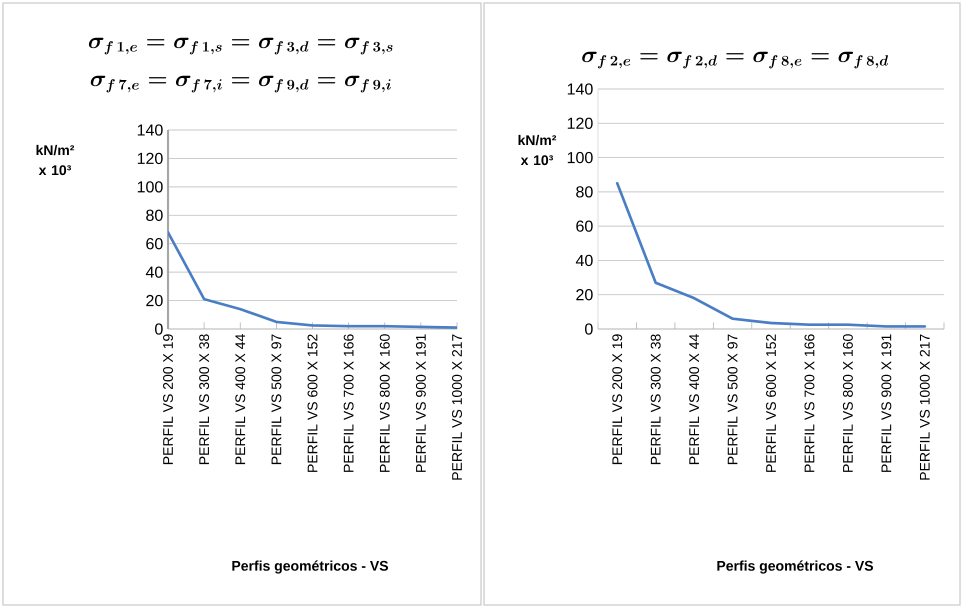  I want to click on chart-title: $\sigma_{f\,1,e} = \sigma_{f\,1,s} = \sigma_{f\,3,d} = \sigma_{f\,3,s}$, so click(240, 46).